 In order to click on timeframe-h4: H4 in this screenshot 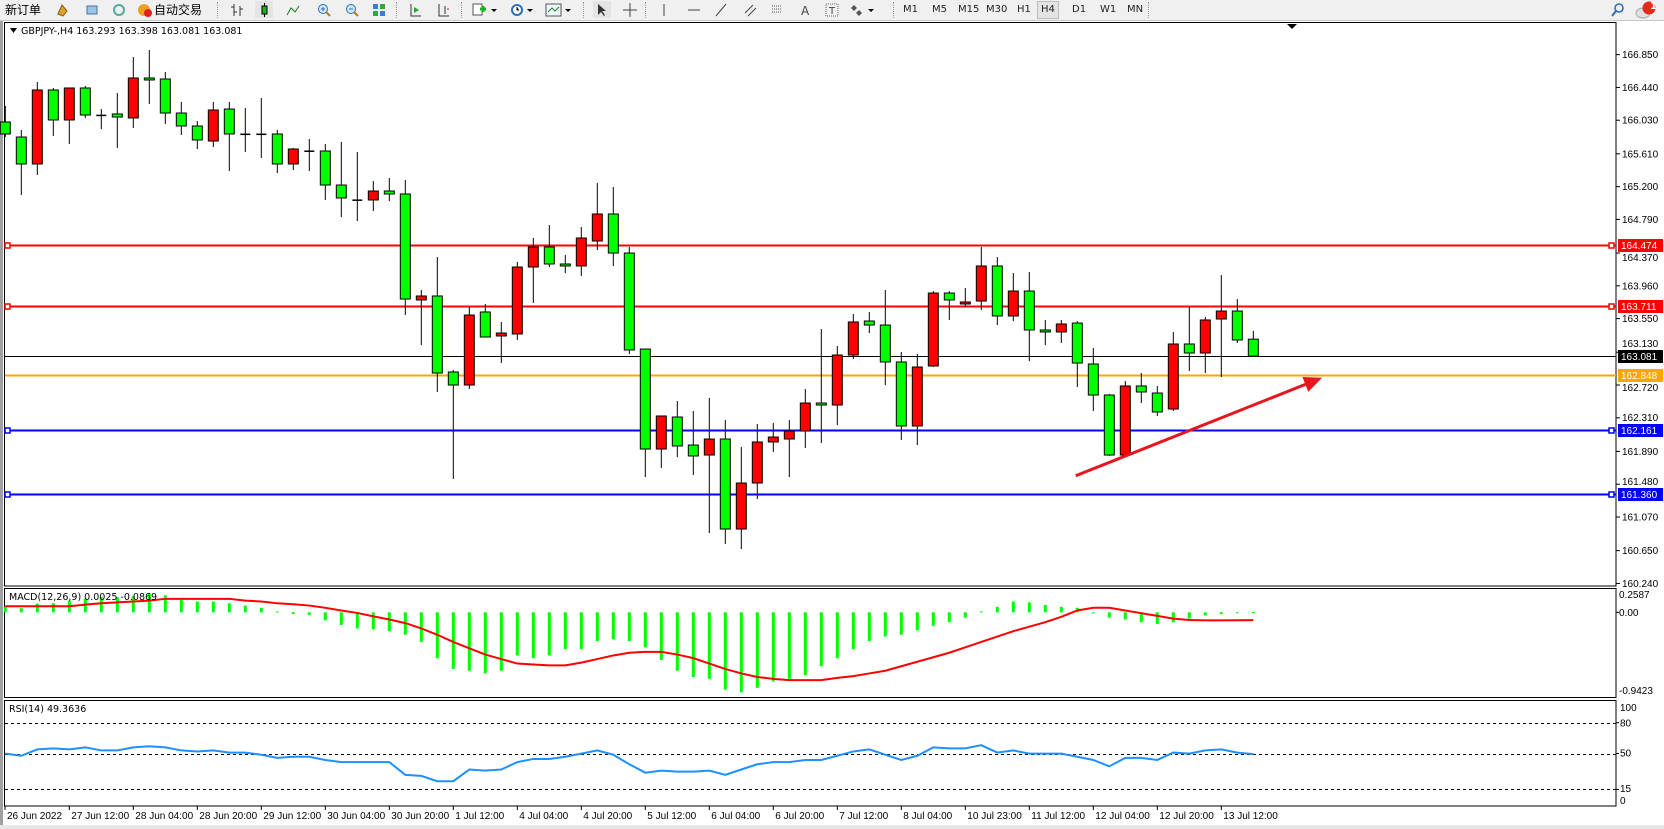, I will do `click(1048, 10)`.